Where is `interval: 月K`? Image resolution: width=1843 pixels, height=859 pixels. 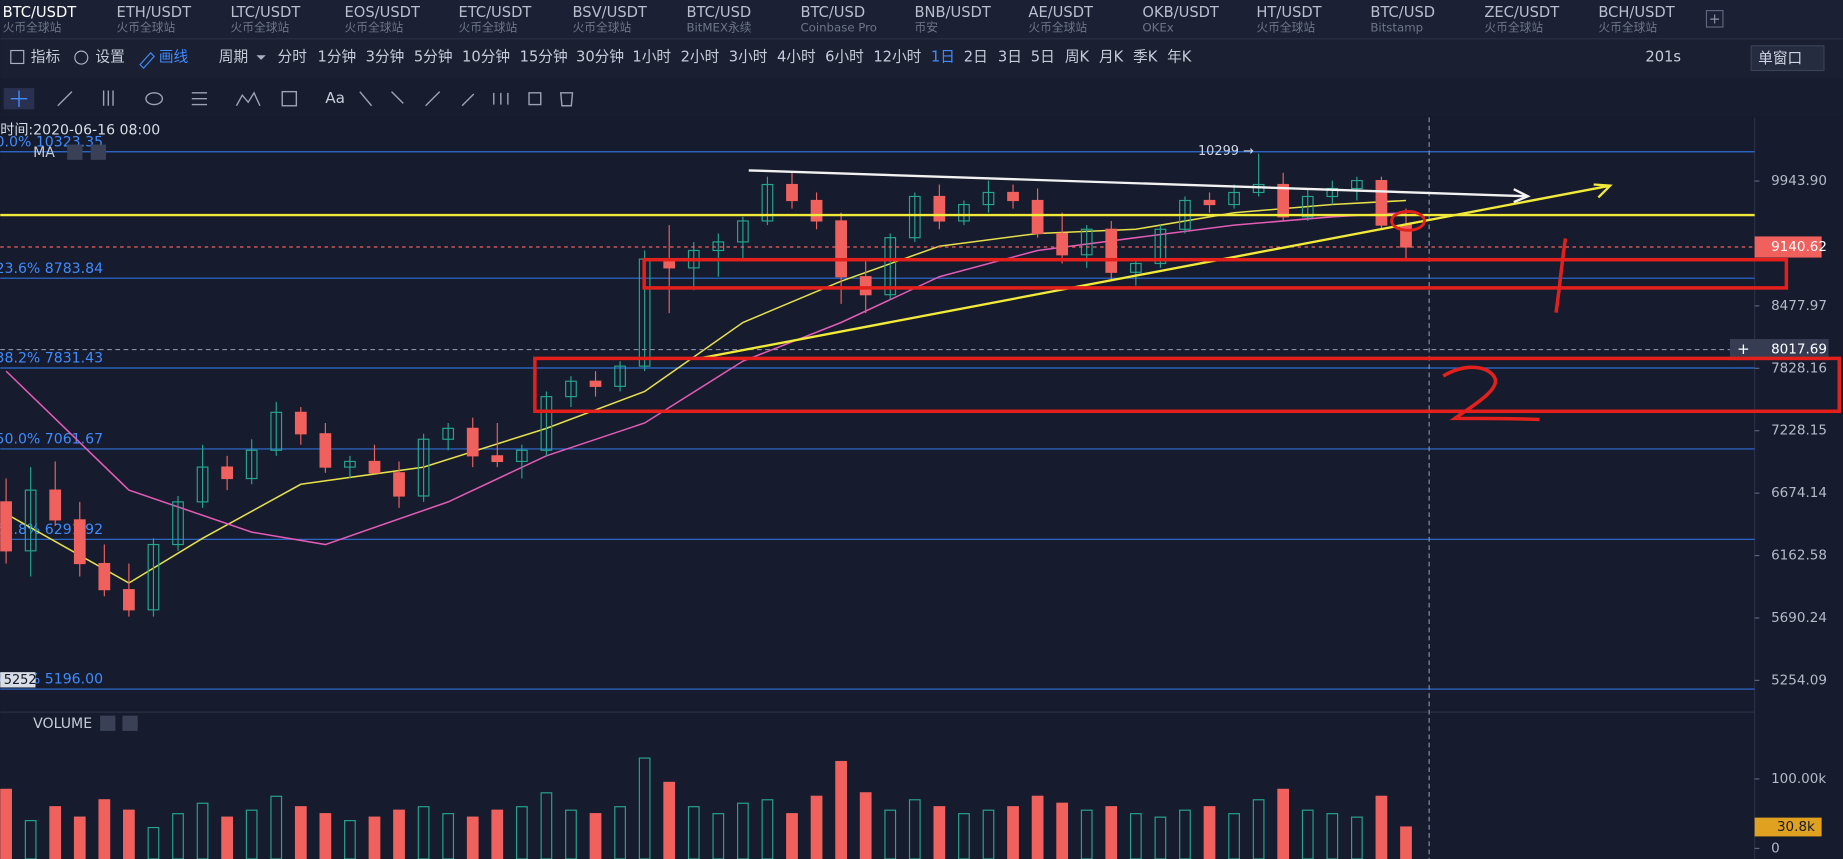 interval: 月K is located at coordinates (1111, 57).